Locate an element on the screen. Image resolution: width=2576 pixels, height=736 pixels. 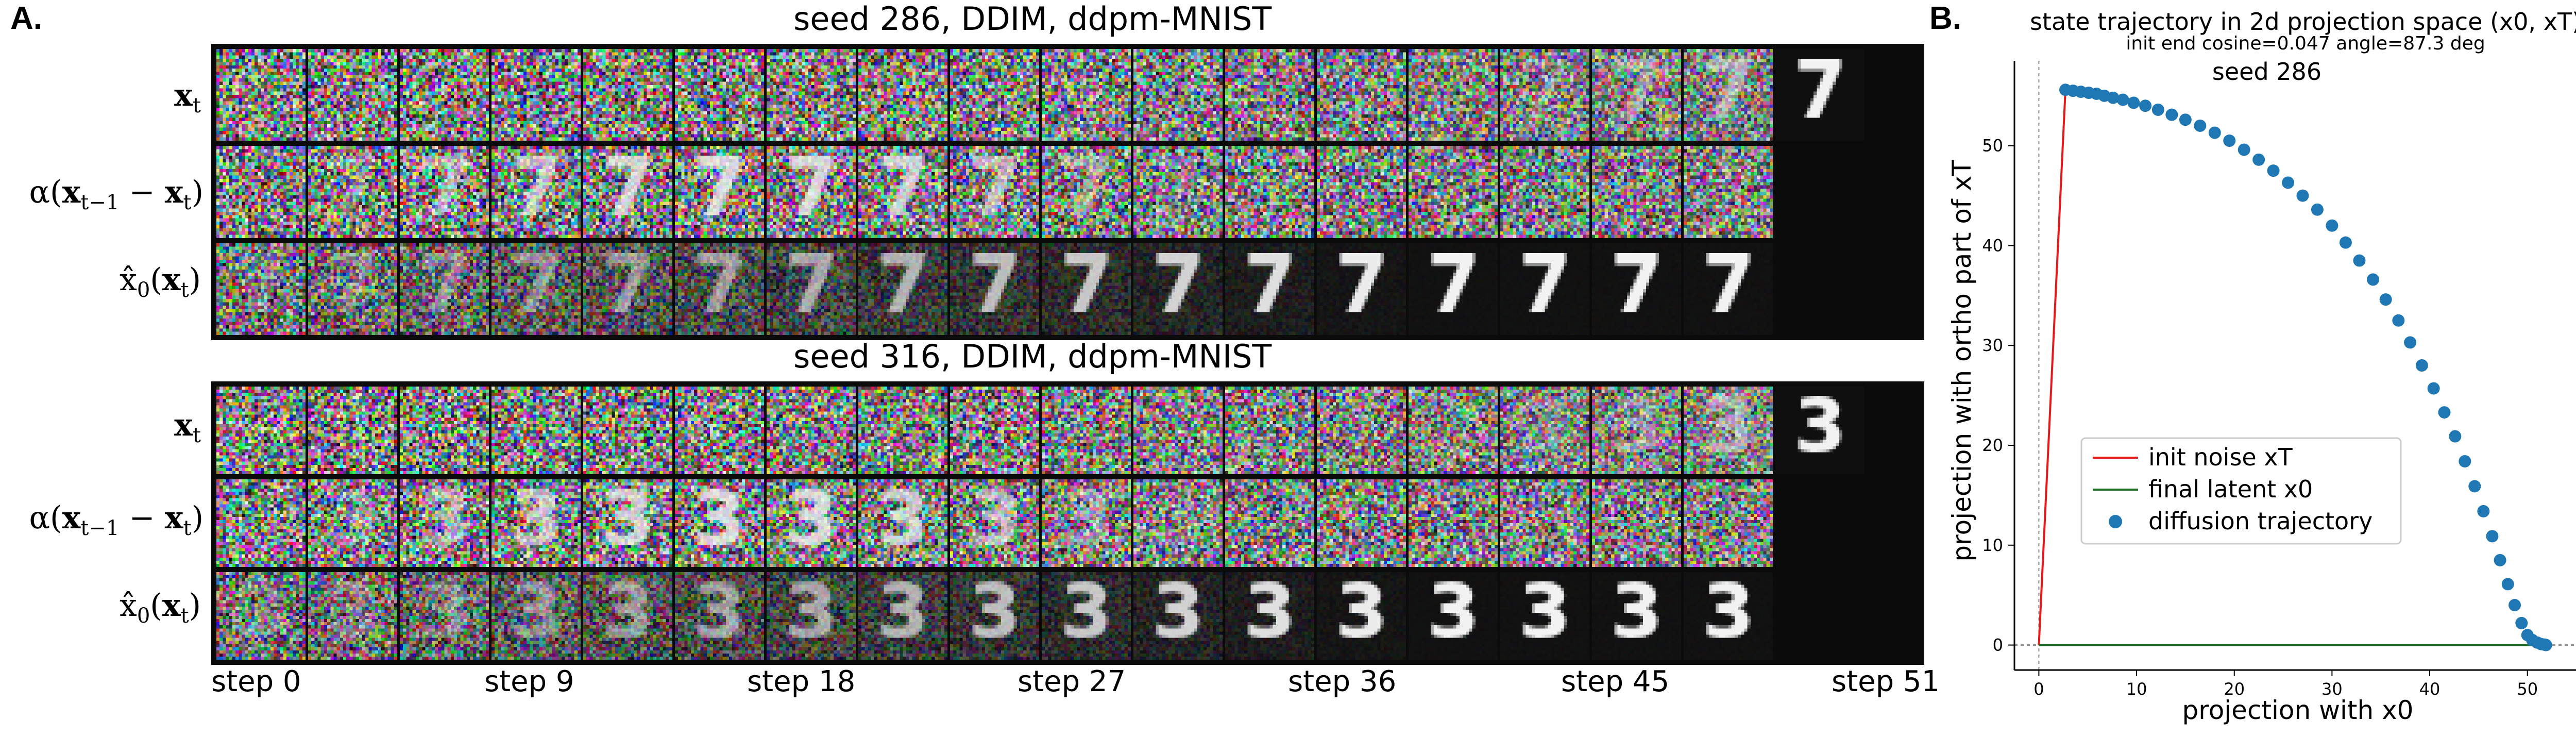
x-tick-label: 50 is located at coordinates (2527, 689).